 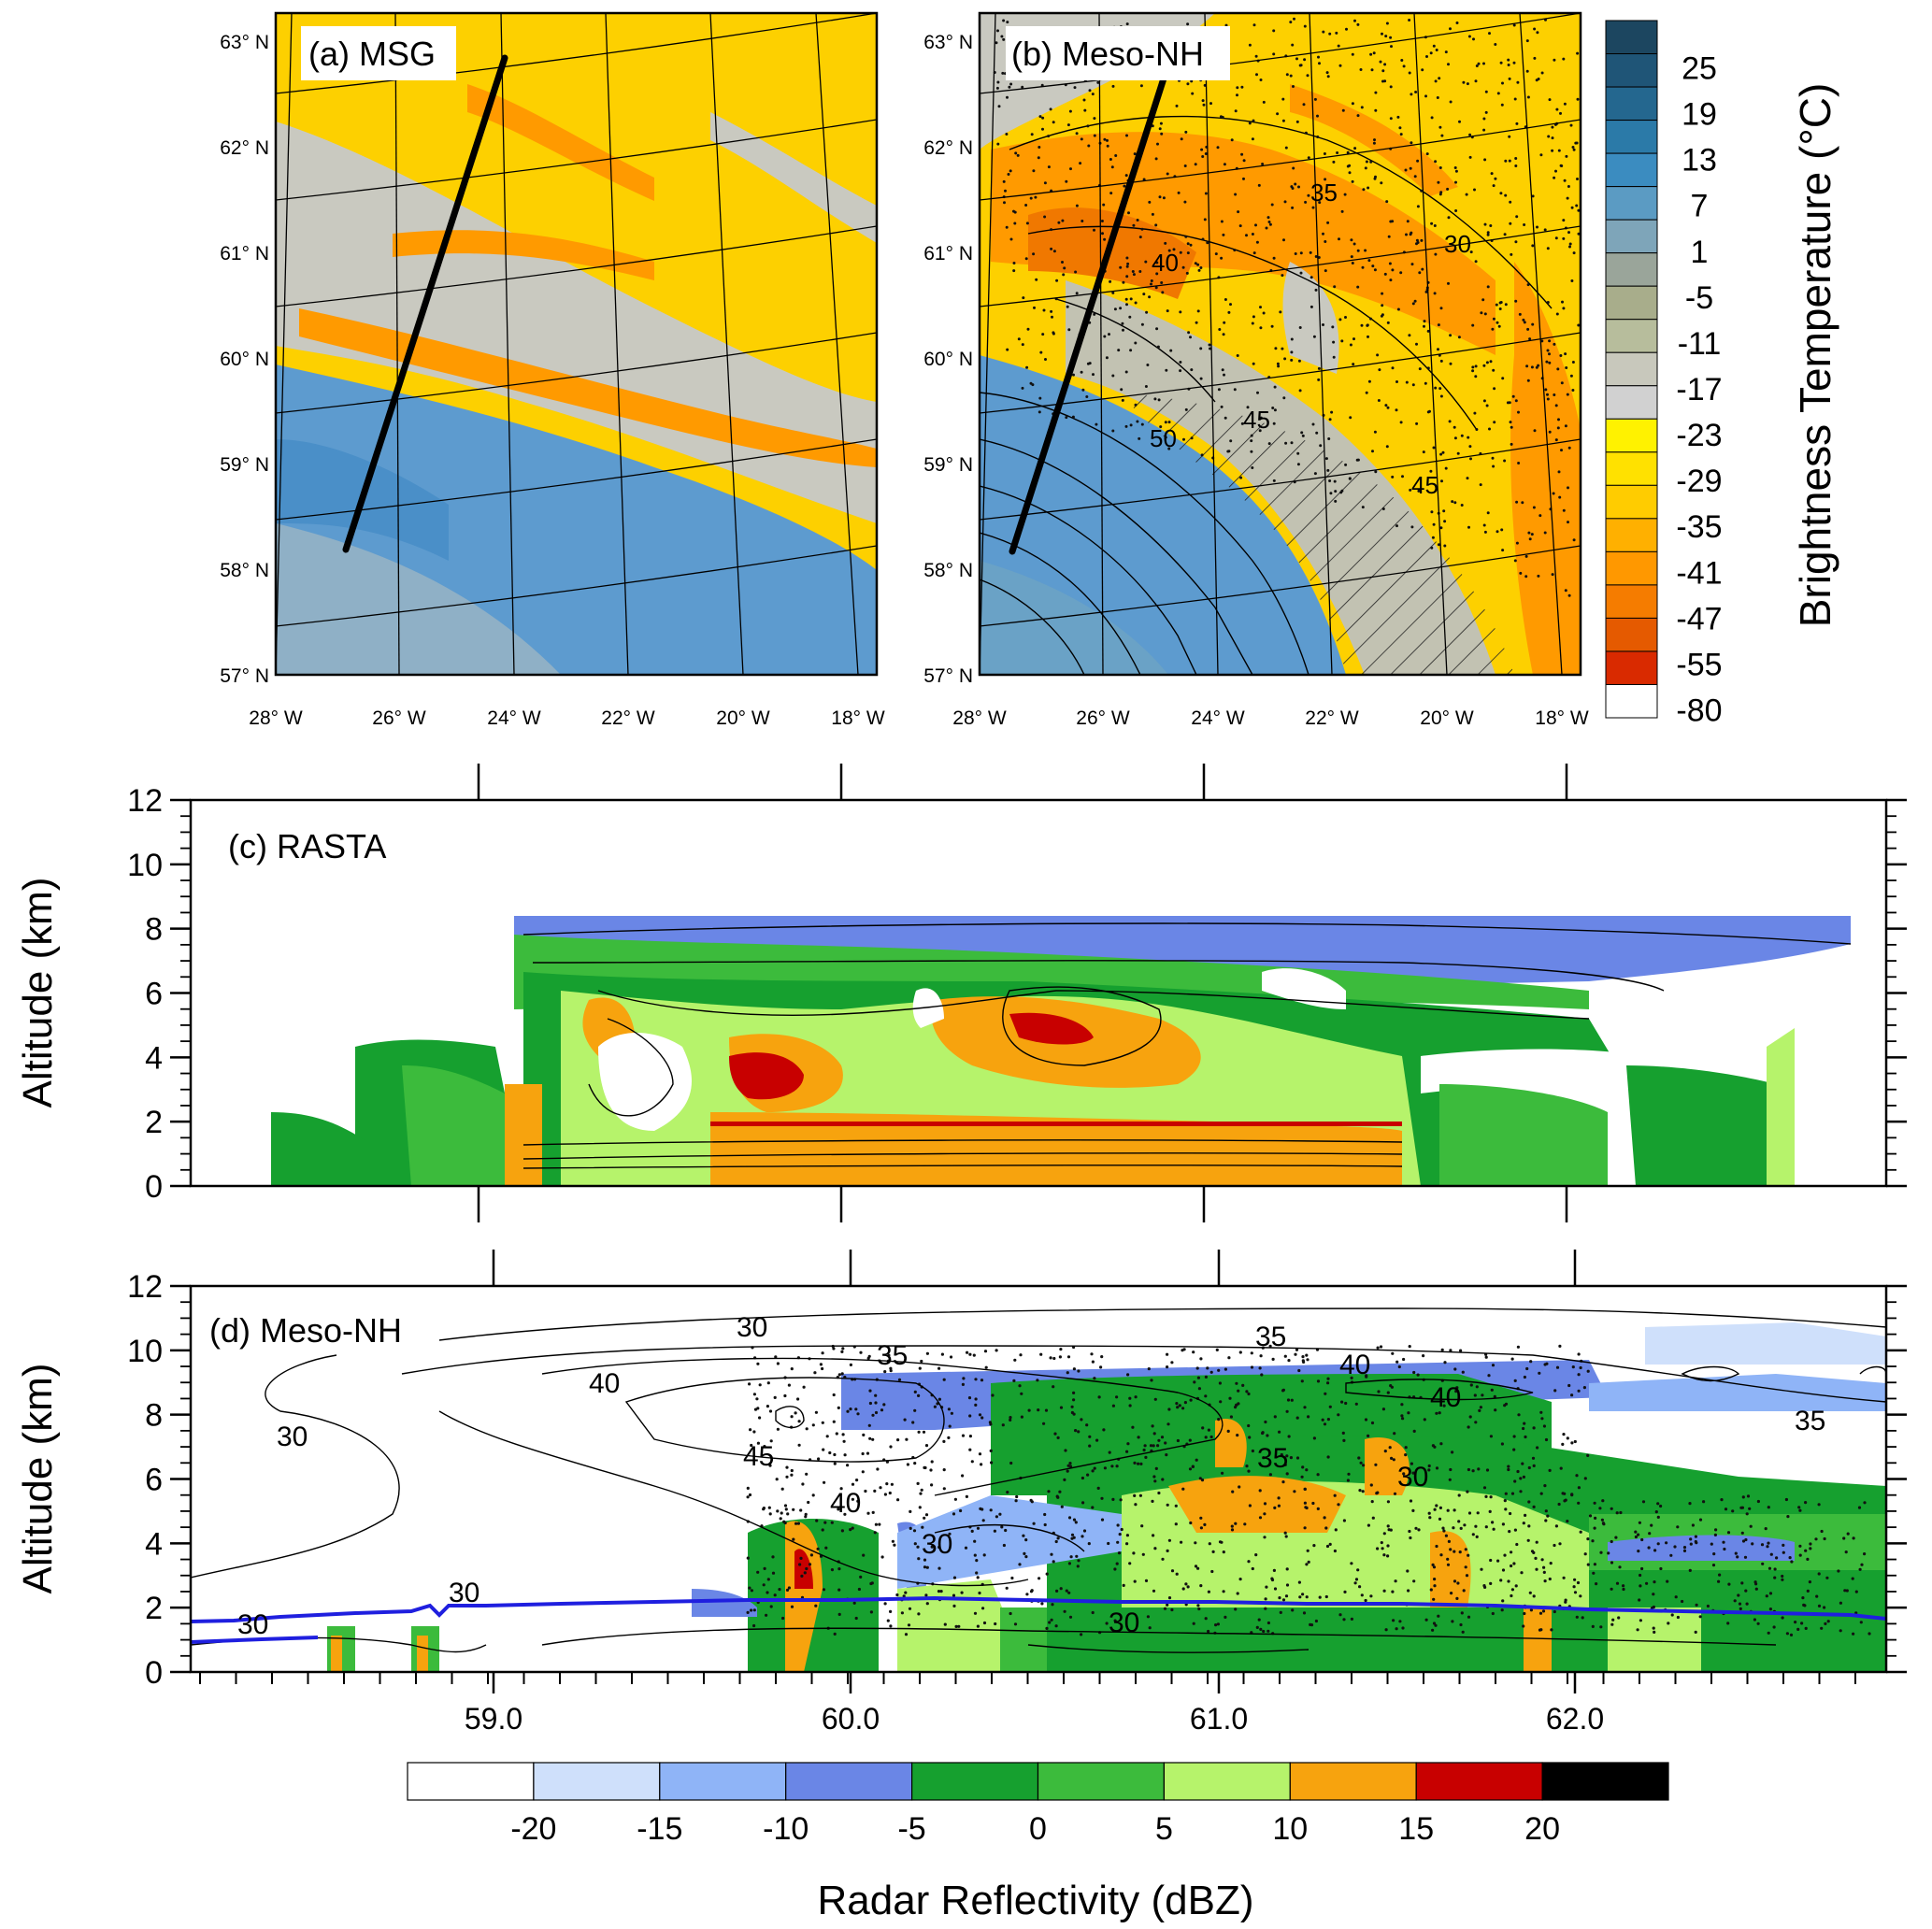 What do you see at coordinates (154, 1187) in the screenshot?
I see `y-tick-label: 0` at bounding box center [154, 1187].